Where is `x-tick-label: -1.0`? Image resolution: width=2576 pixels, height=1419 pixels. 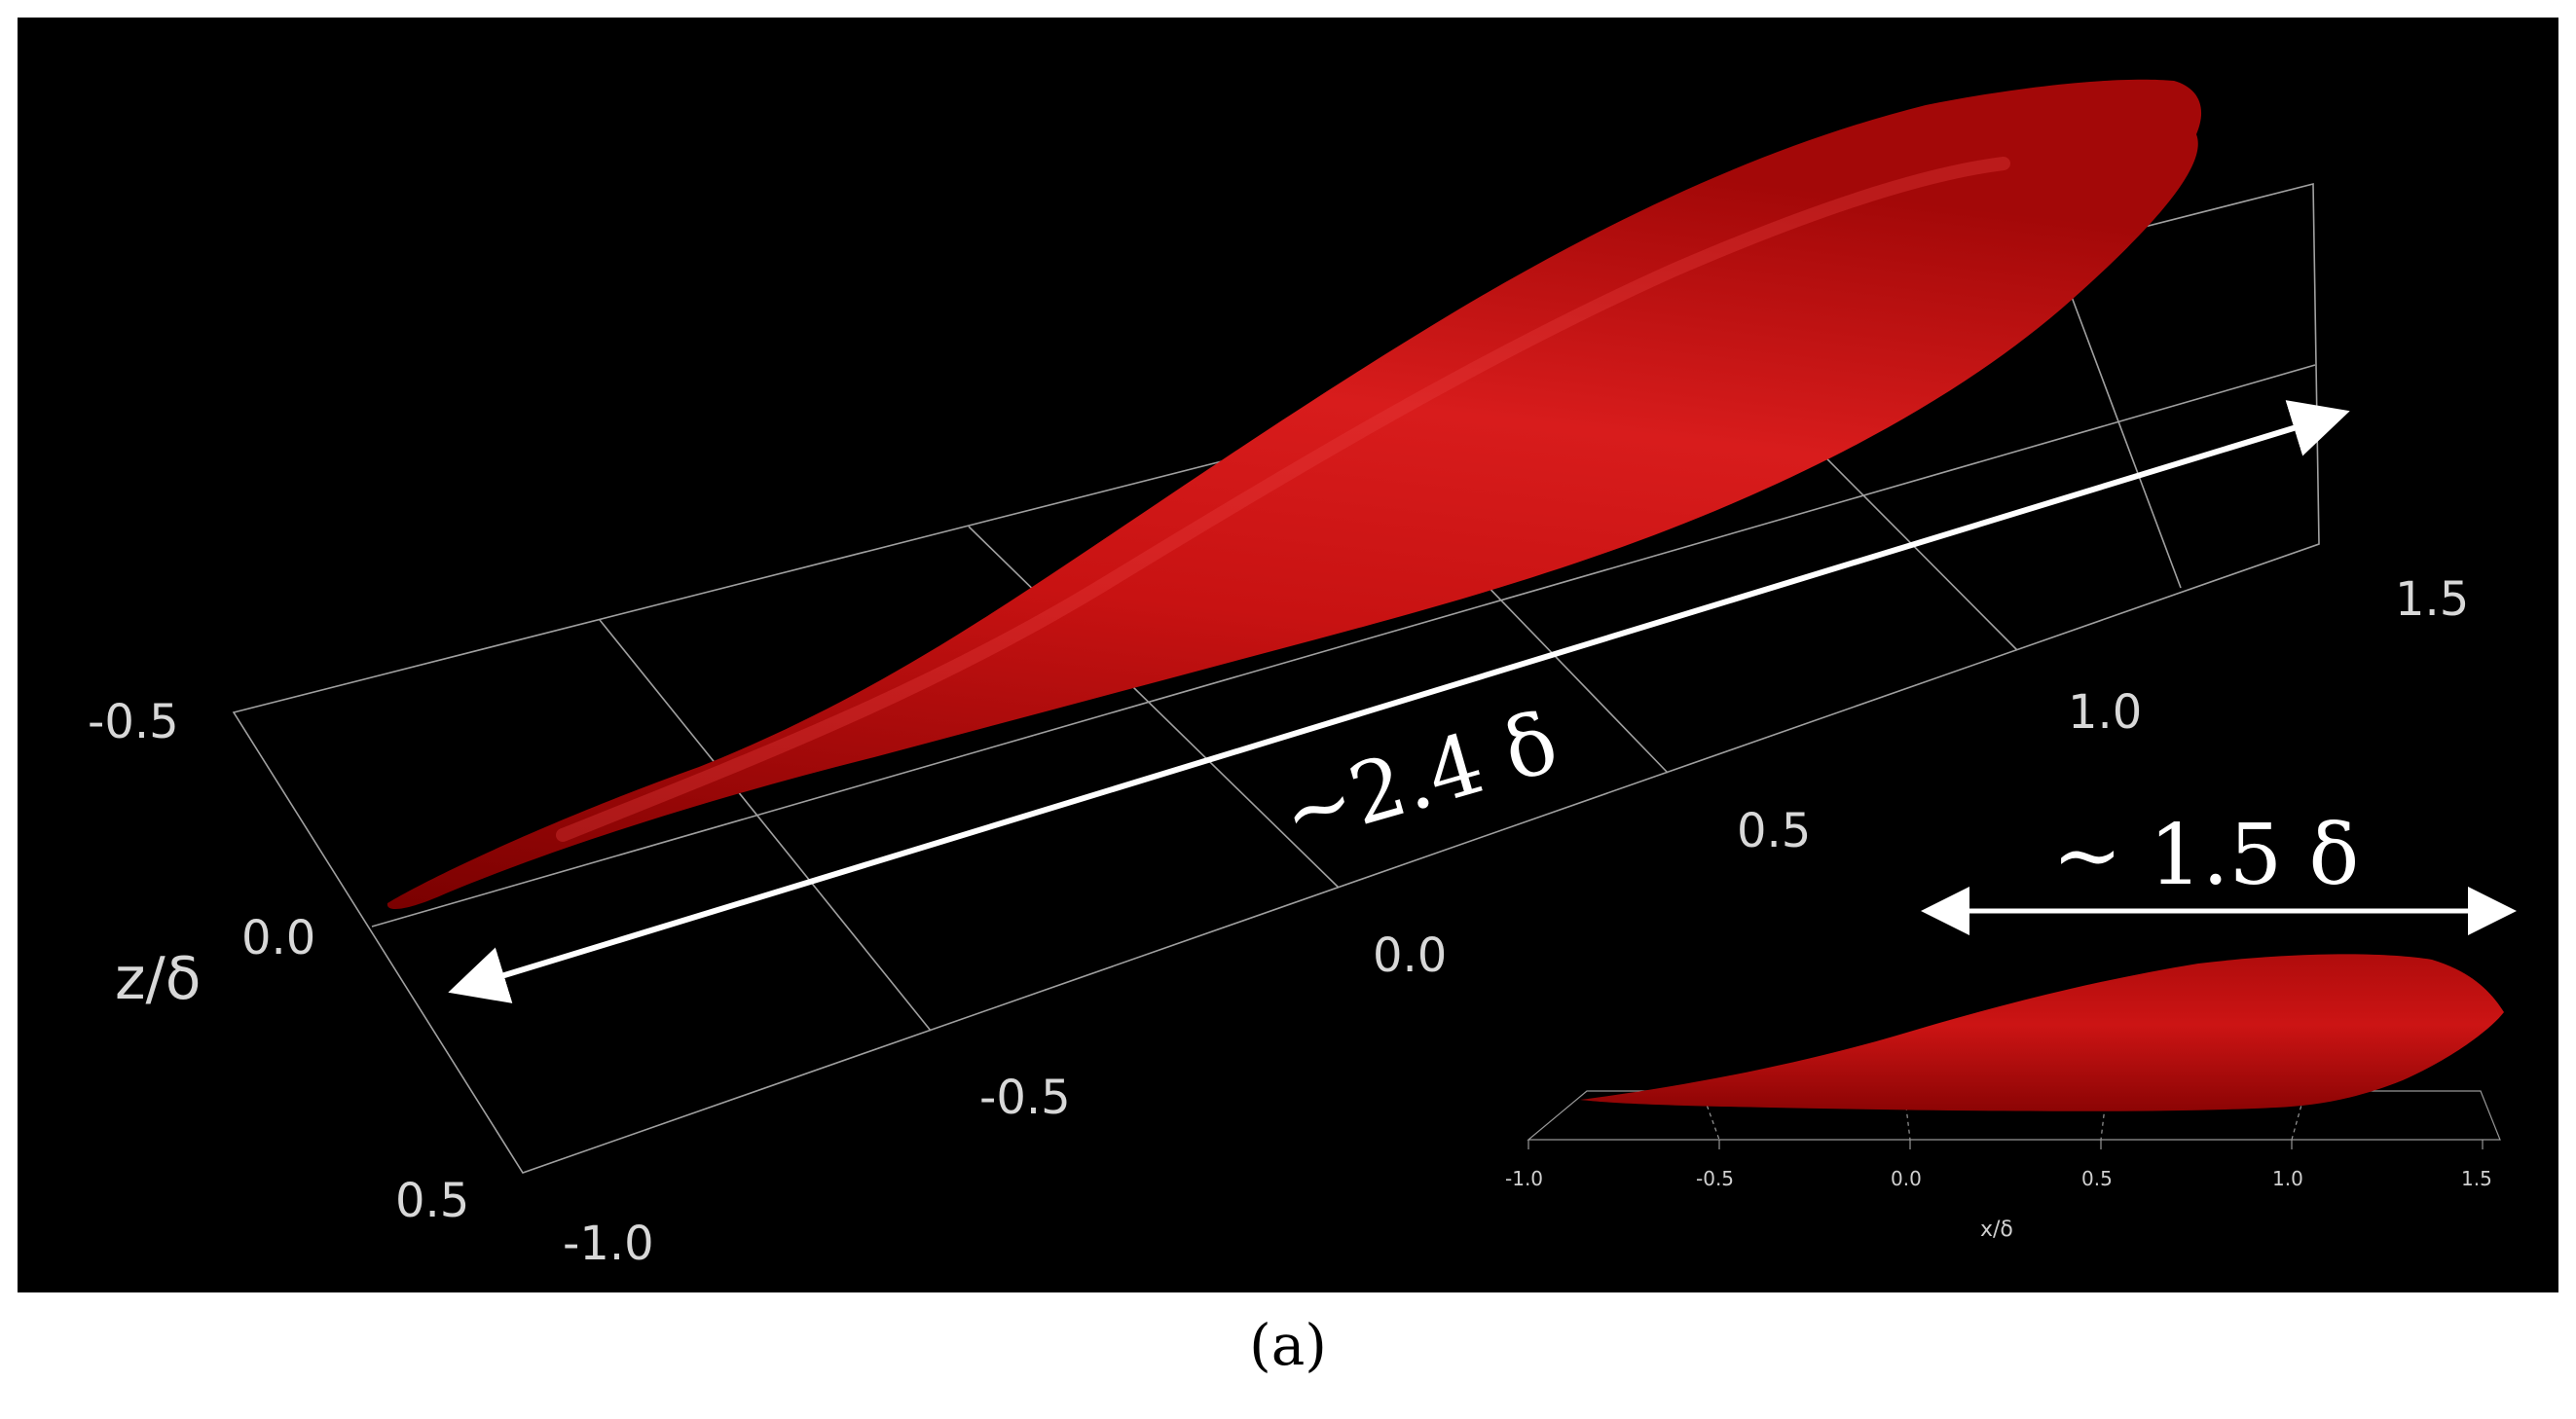 x-tick-label: -1.0 is located at coordinates (608, 1244).